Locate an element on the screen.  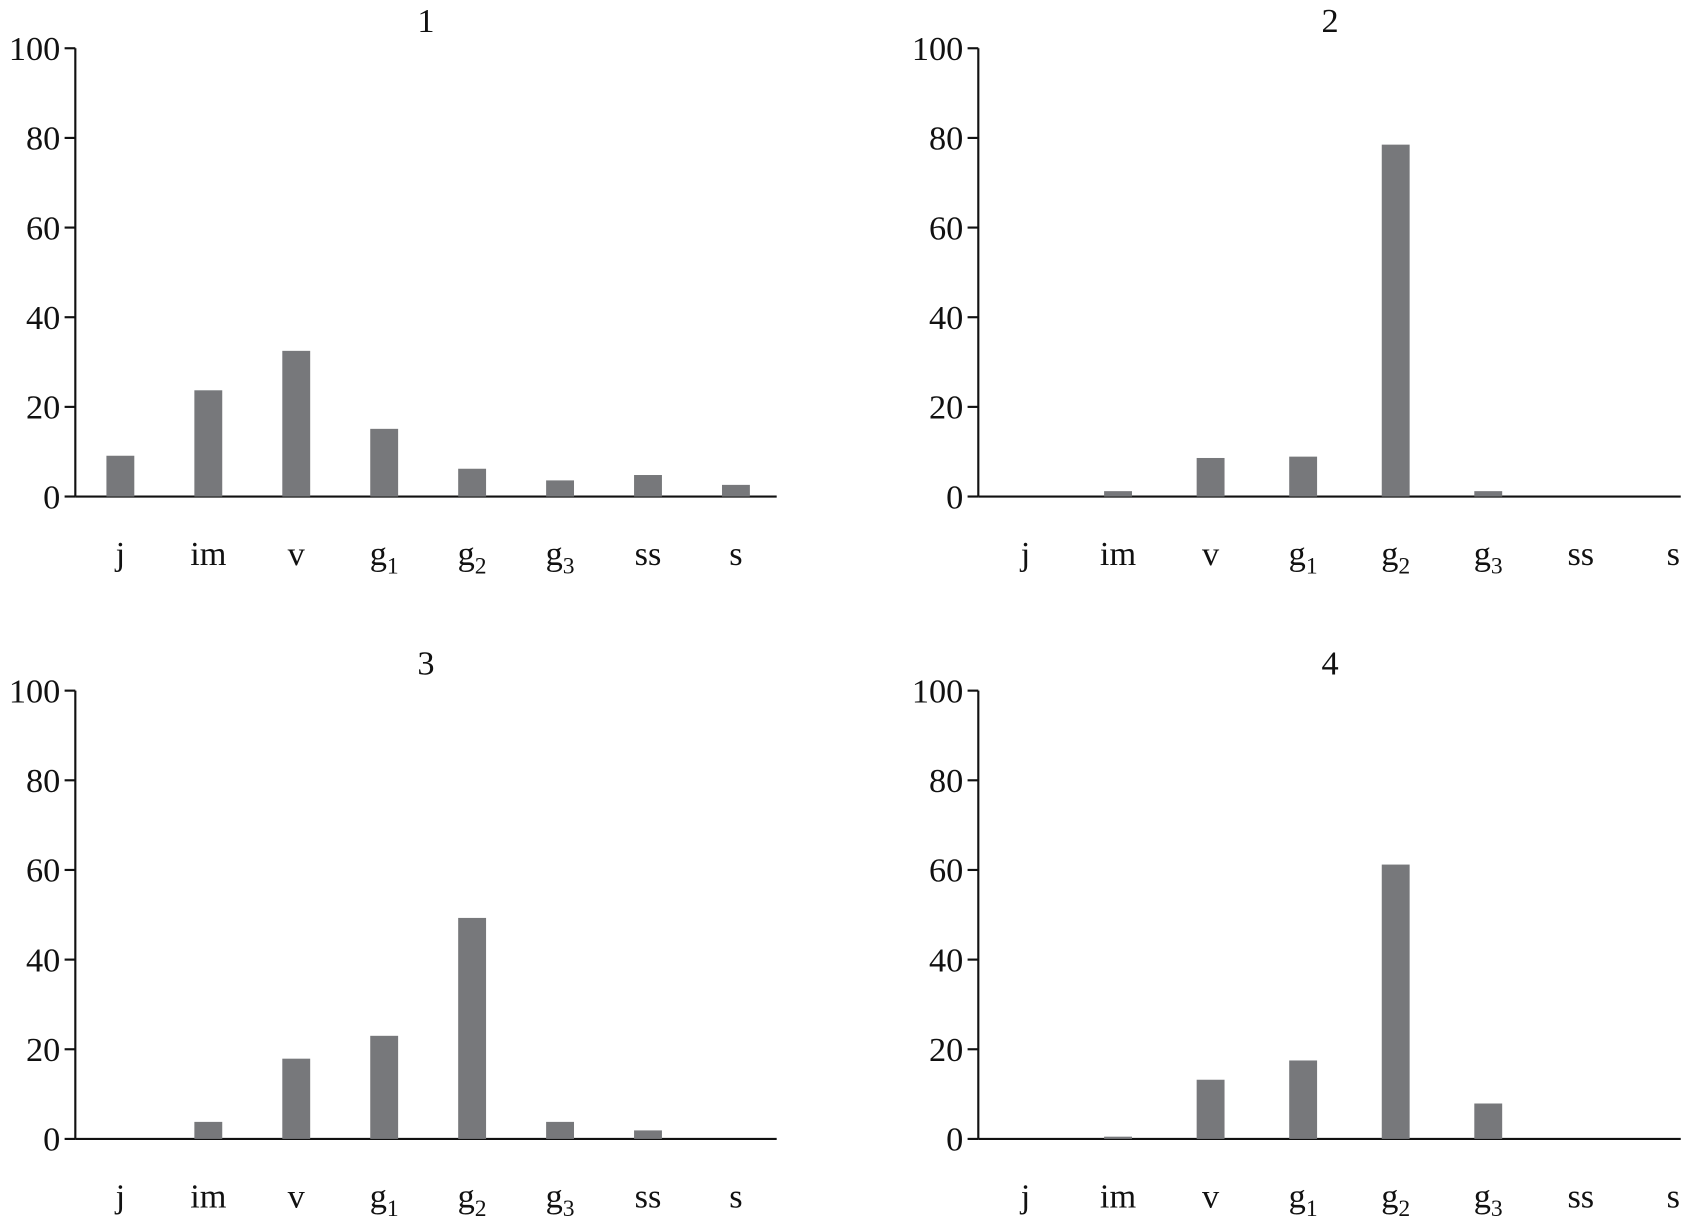
chart-title: 2 is located at coordinates (1329, 21).